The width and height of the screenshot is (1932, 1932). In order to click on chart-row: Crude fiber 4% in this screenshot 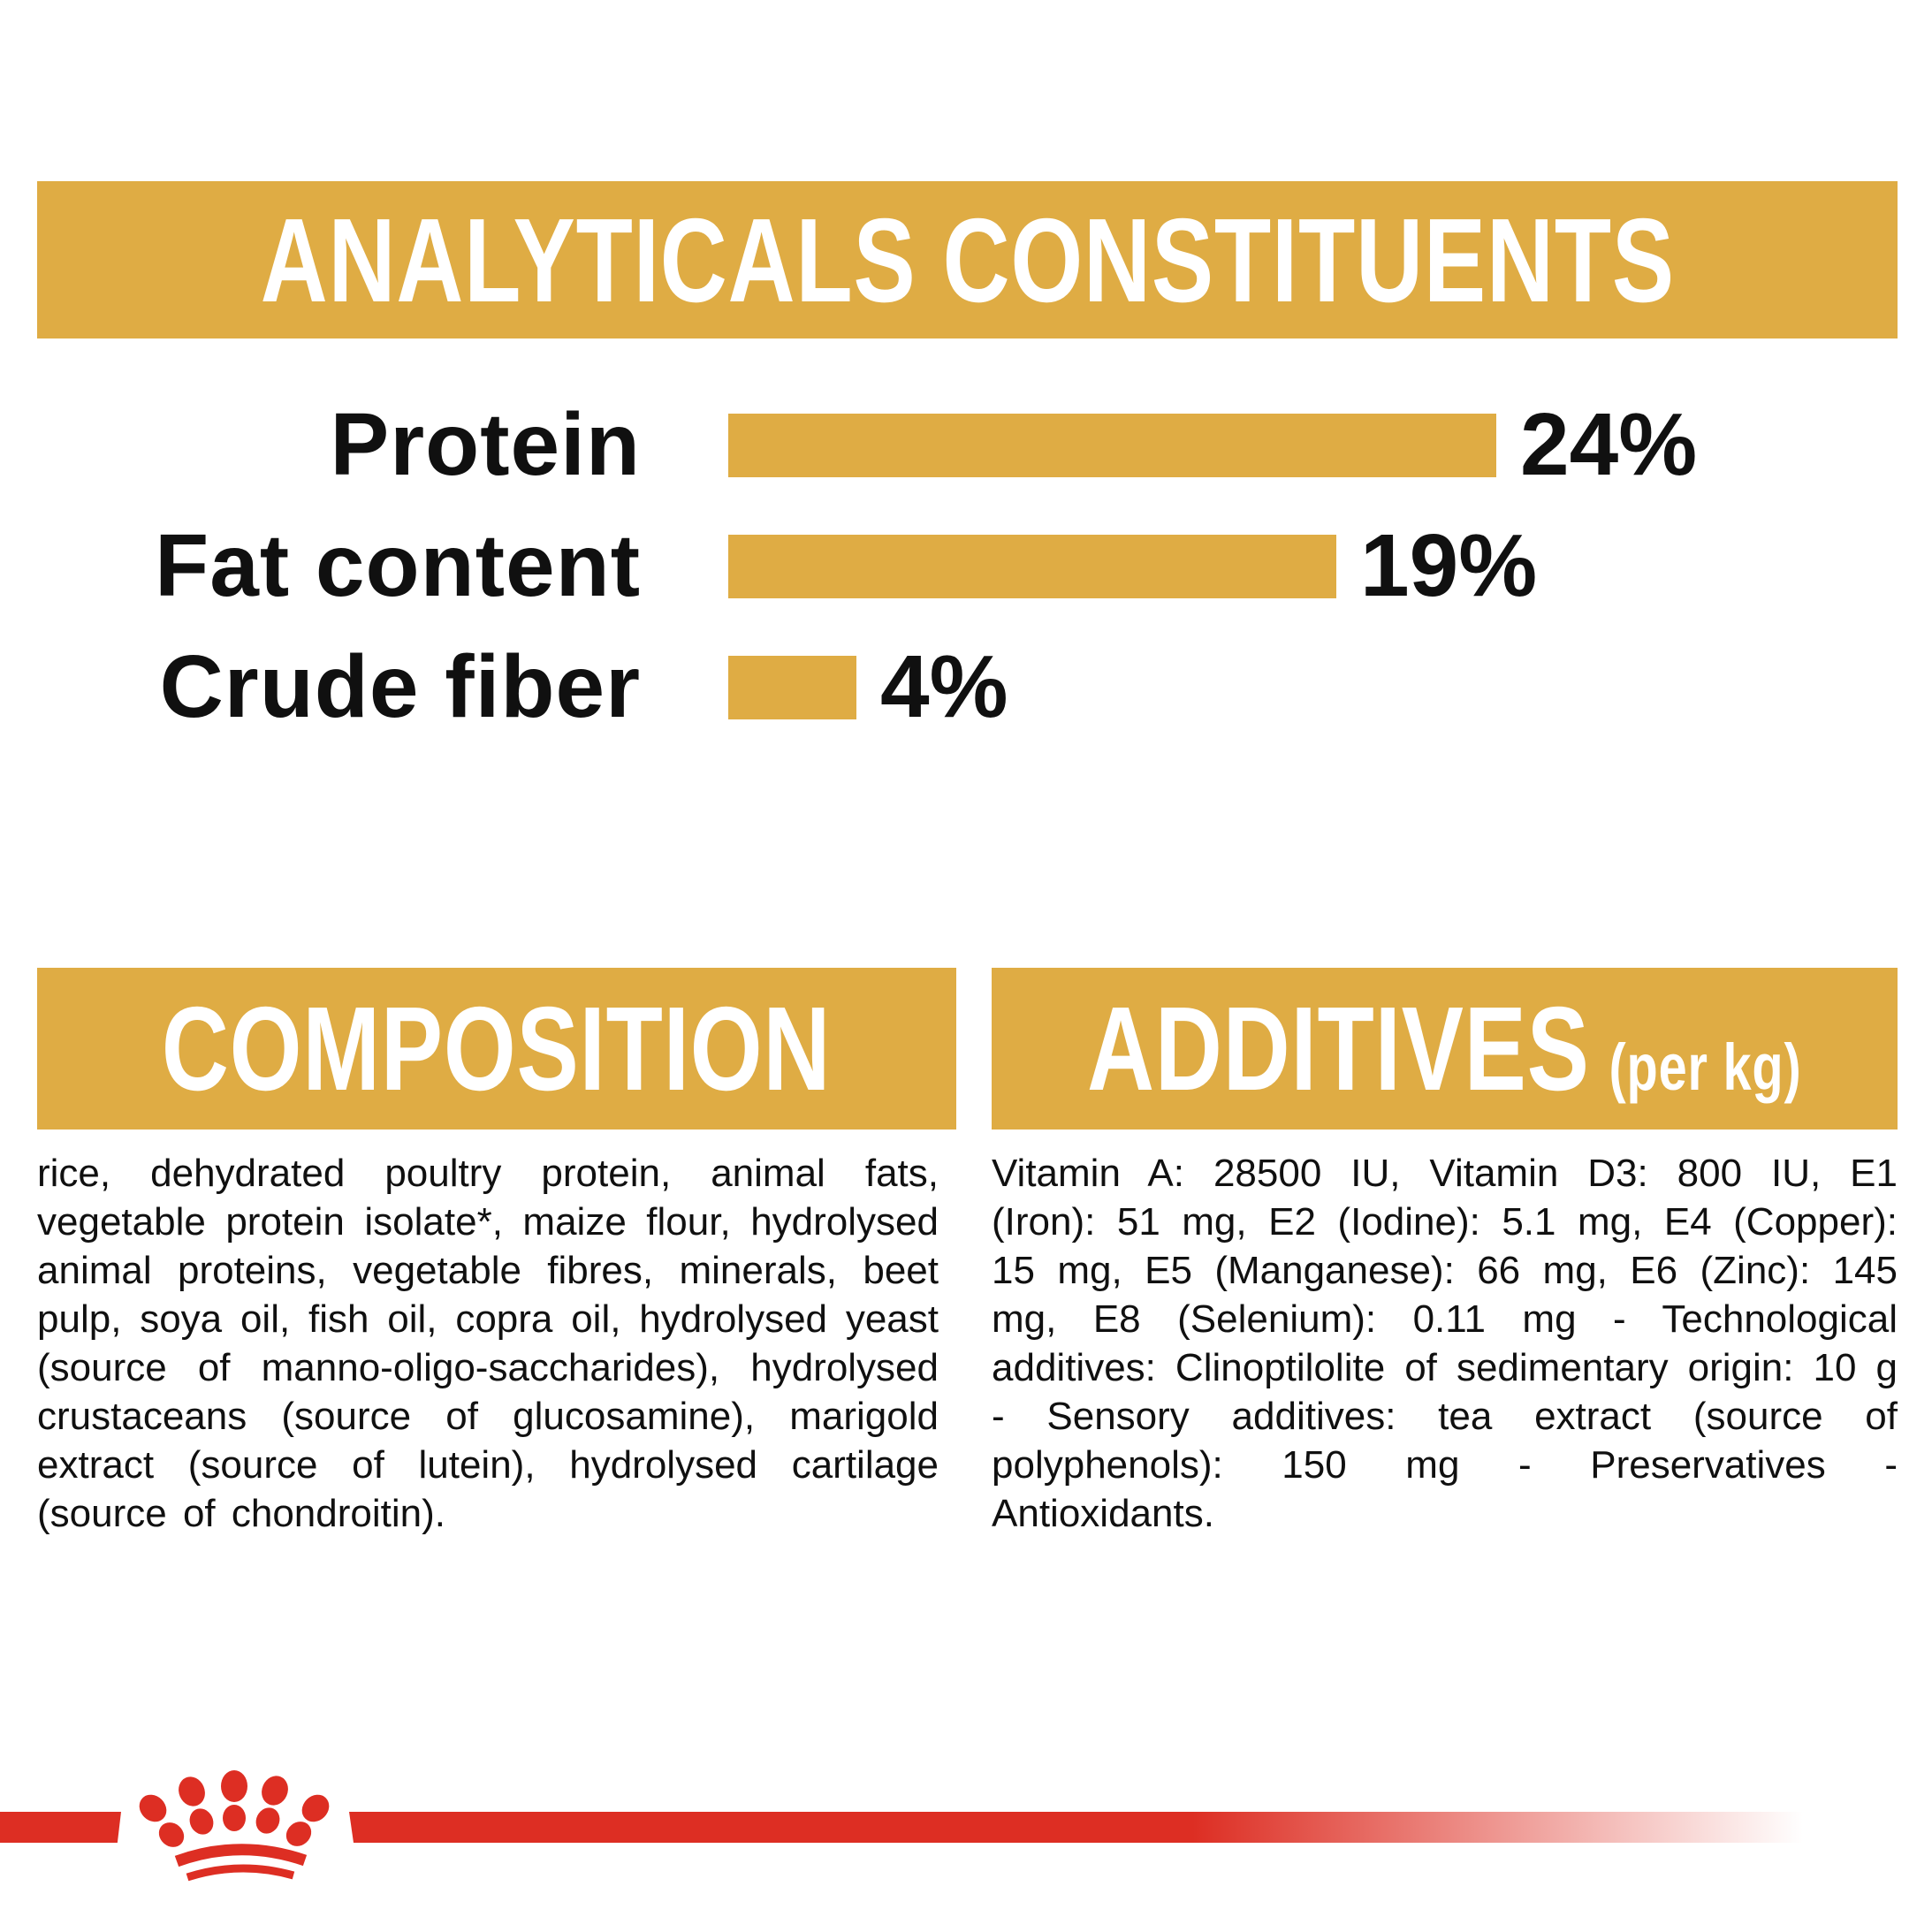, I will do `click(966, 688)`.